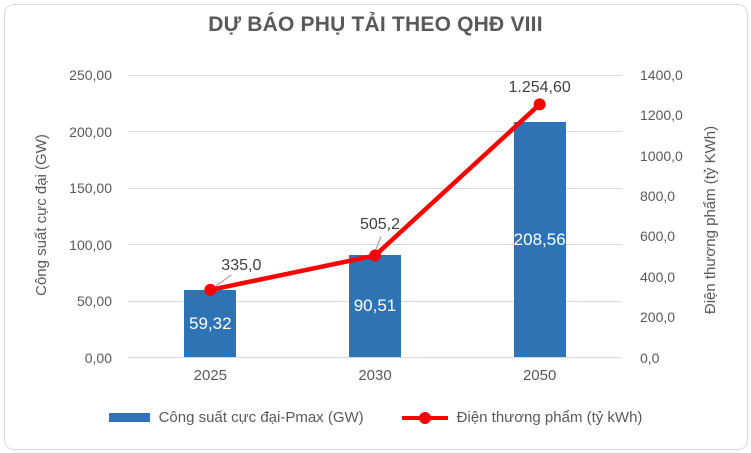  I want to click on y-axis-tick-right: 600,0, so click(658, 236).